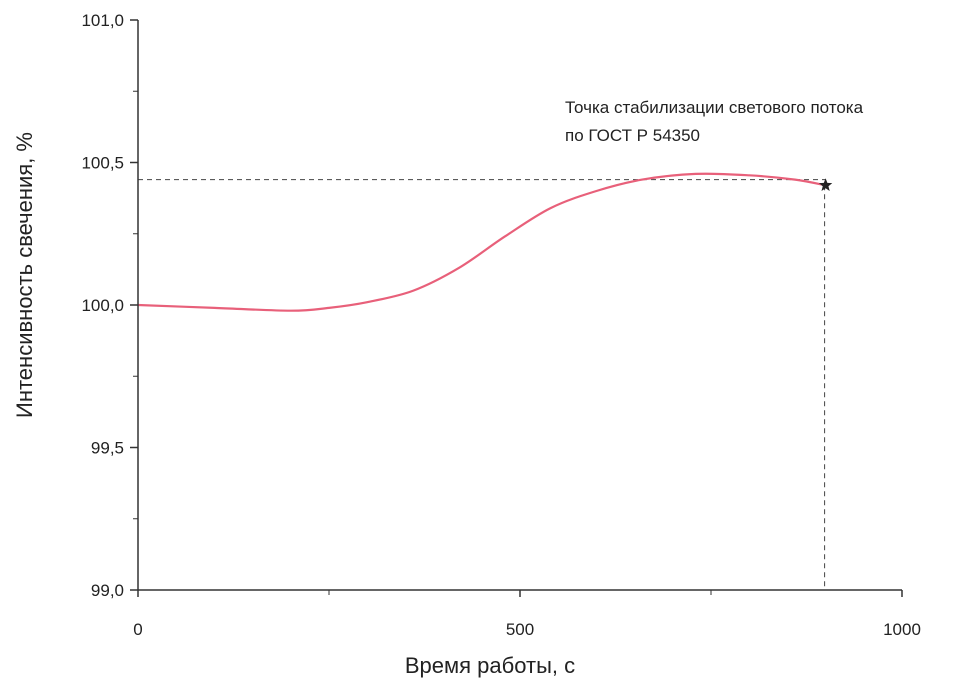 This screenshot has width=968, height=683. I want to click on y-tick-label: 100,5, so click(102, 163).